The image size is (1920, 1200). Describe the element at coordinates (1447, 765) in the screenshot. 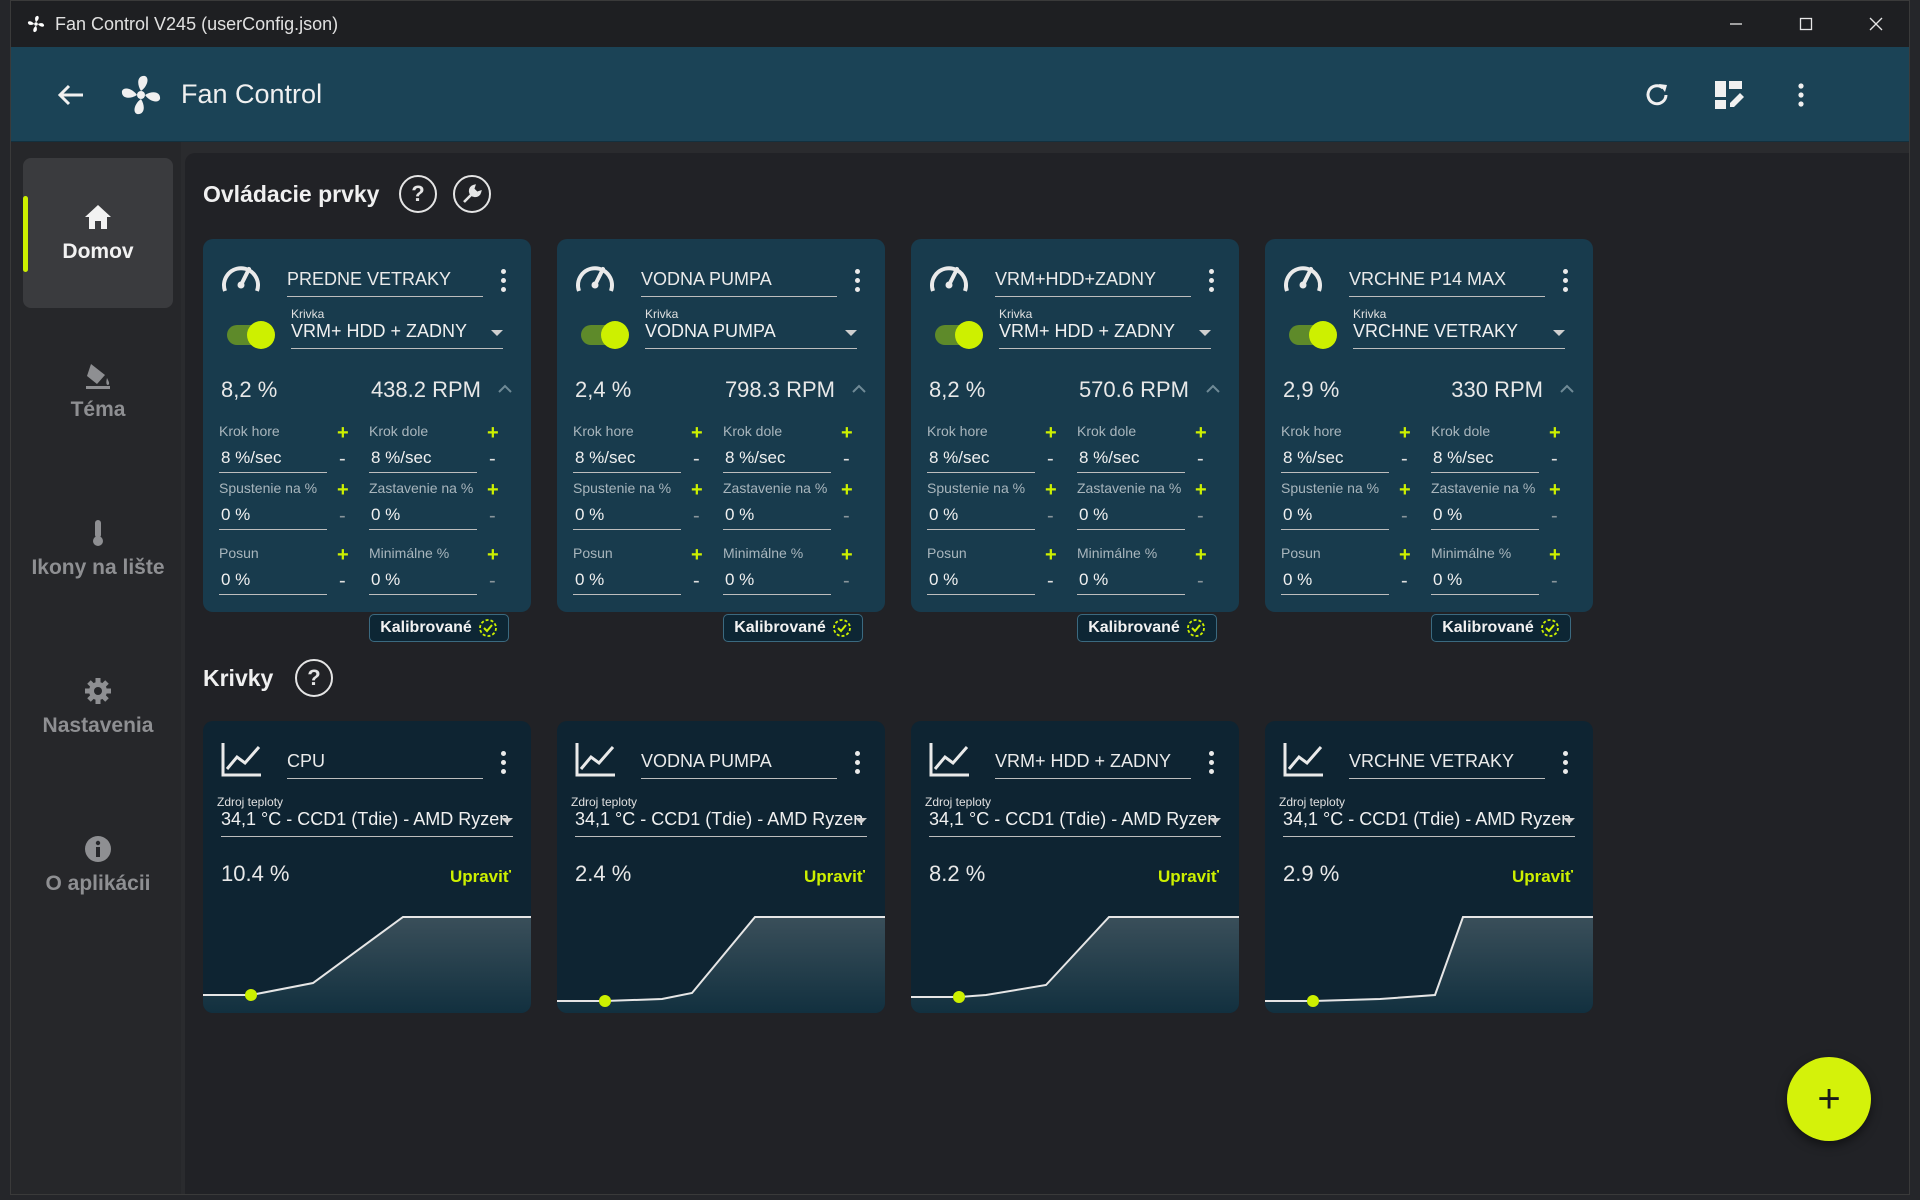

I see `curve-name-field: VRCHNE VETRAKY` at that location.